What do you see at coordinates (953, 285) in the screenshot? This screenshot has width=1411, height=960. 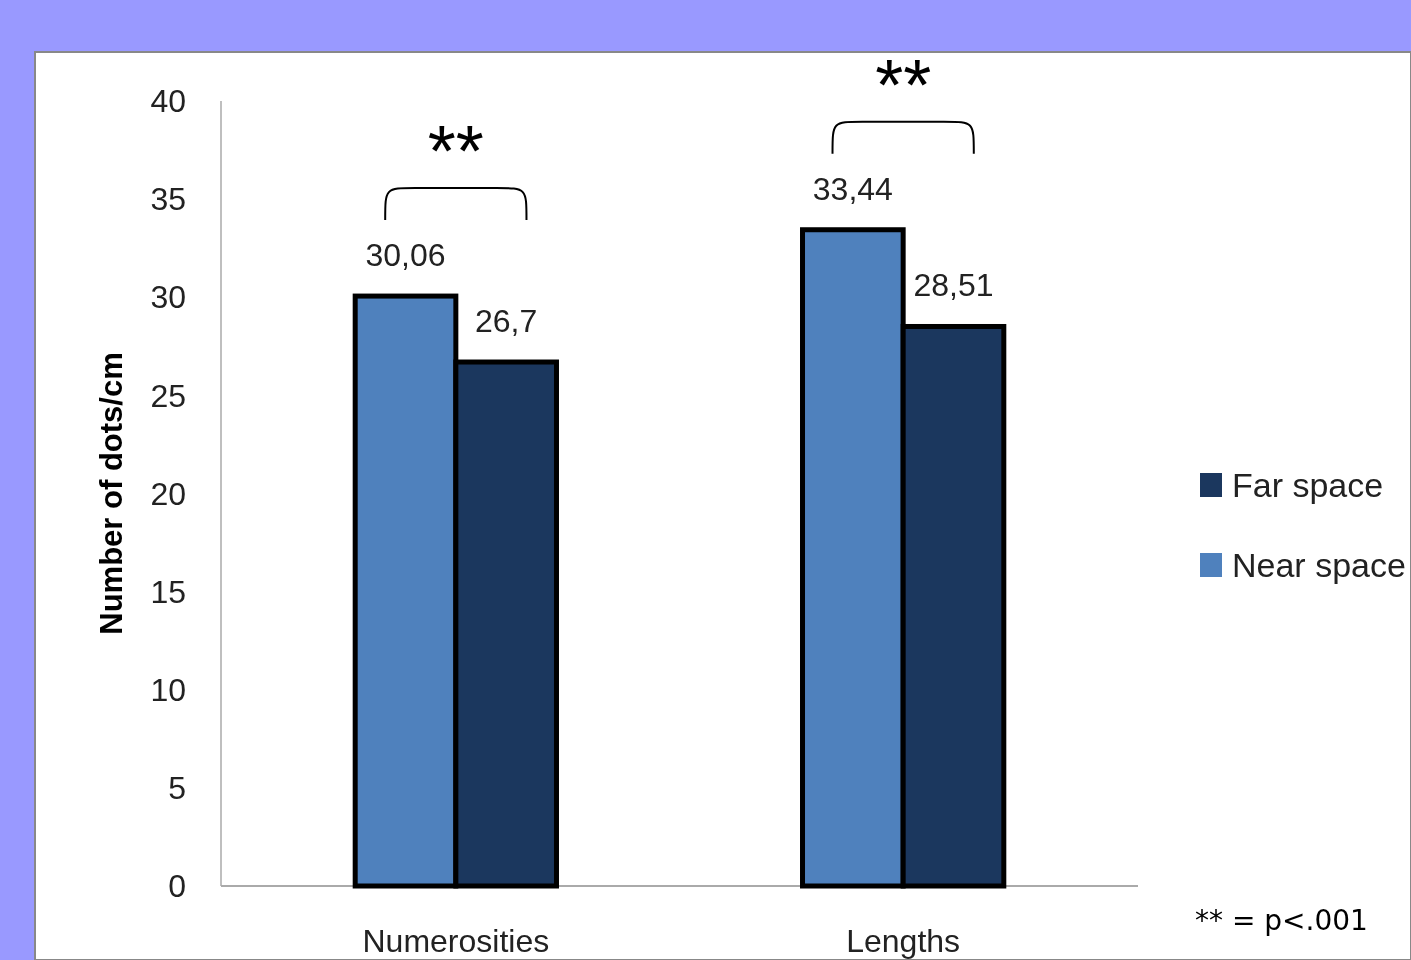 I see `data-label: 28,51` at bounding box center [953, 285].